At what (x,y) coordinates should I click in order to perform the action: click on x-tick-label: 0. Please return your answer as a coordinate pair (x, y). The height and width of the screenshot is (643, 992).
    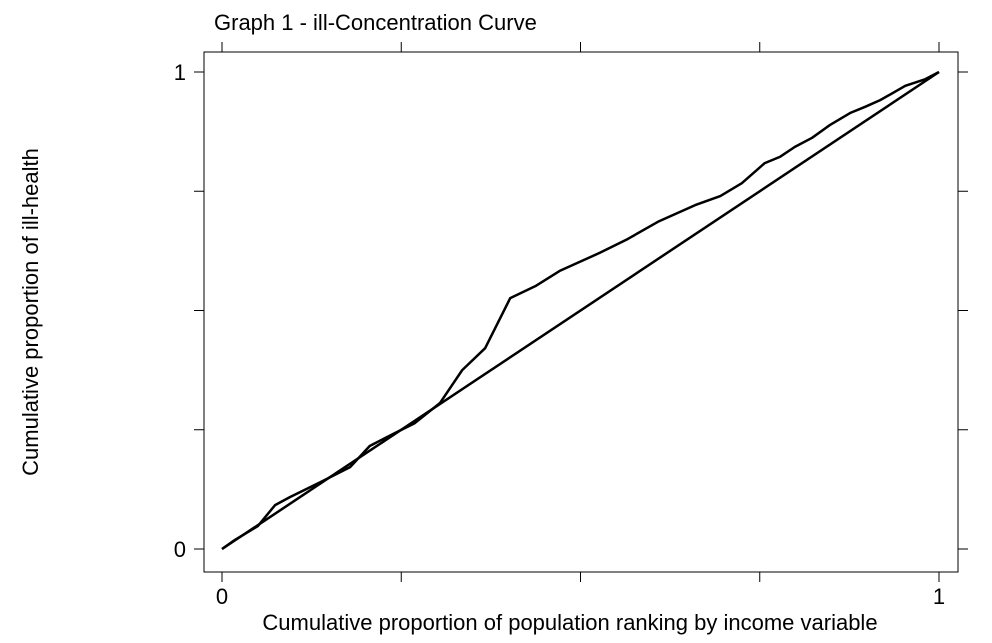
    Looking at the image, I should click on (222, 596).